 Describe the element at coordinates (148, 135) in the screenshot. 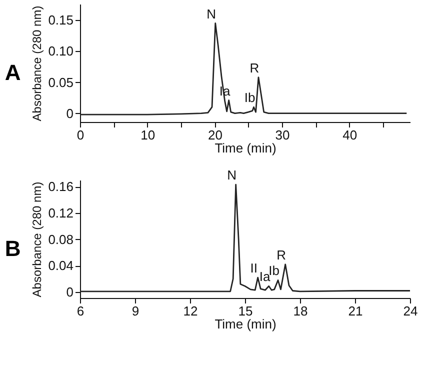

I see `x-tick-label: 10` at that location.